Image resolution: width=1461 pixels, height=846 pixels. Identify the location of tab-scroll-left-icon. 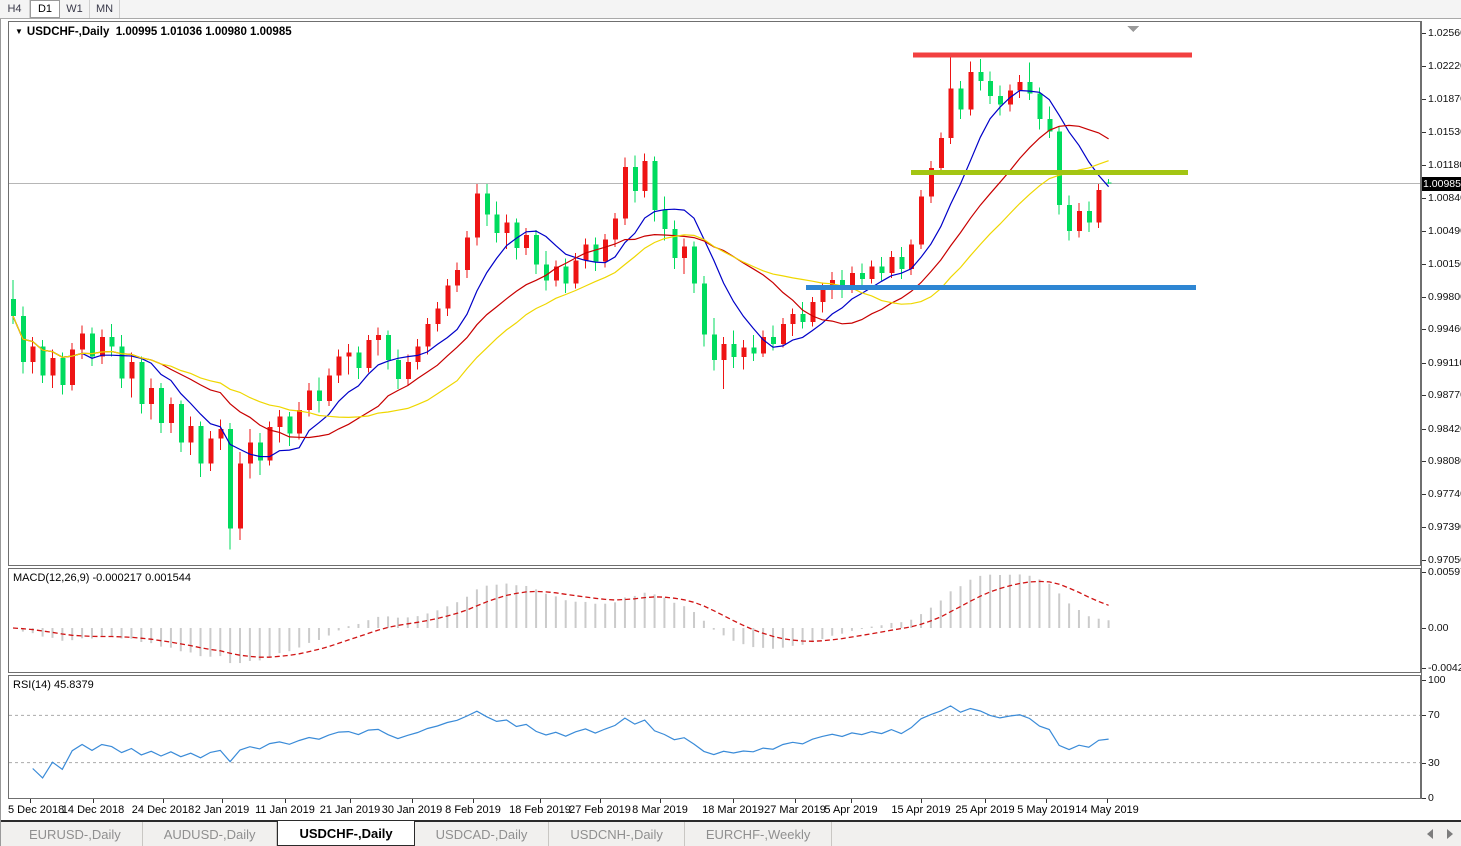
(1430, 834).